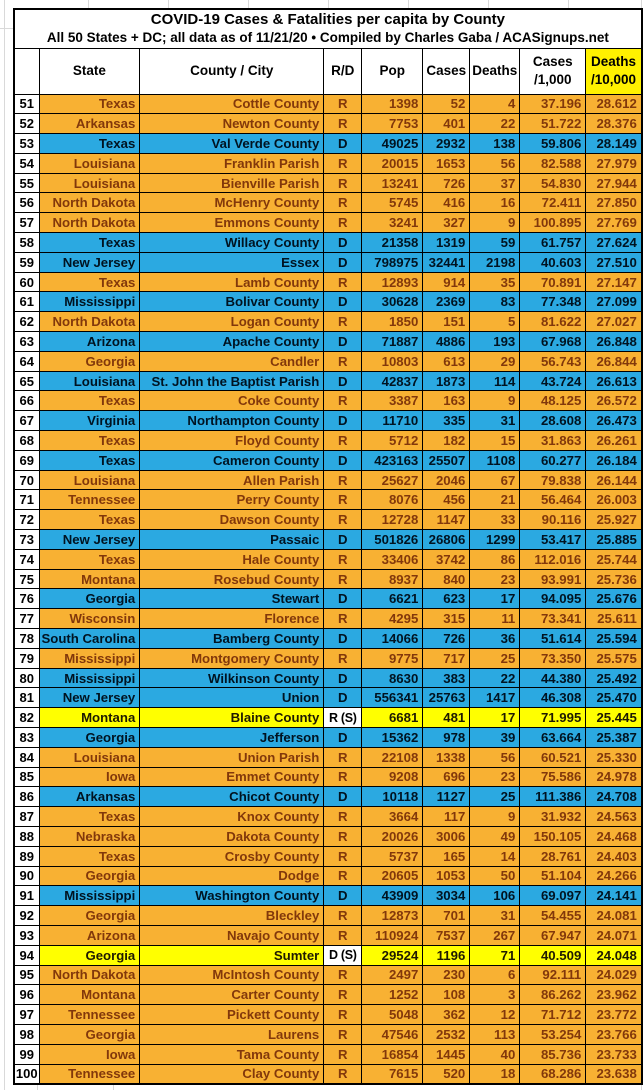  Describe the element at coordinates (553, 896) in the screenshot. I see `cell-cases-per-1000: 69.097` at that location.